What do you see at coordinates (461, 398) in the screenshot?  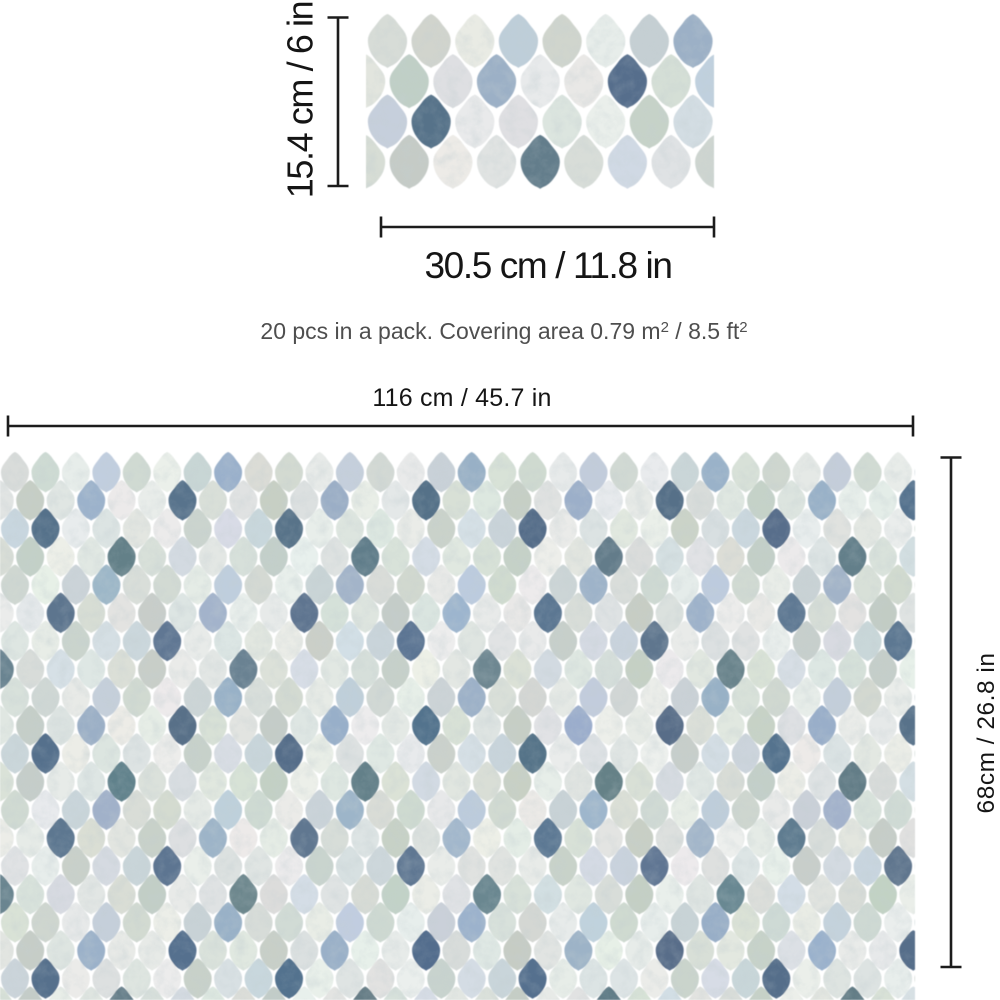 I see `svg-text: 116 cm / 45.7 in` at bounding box center [461, 398].